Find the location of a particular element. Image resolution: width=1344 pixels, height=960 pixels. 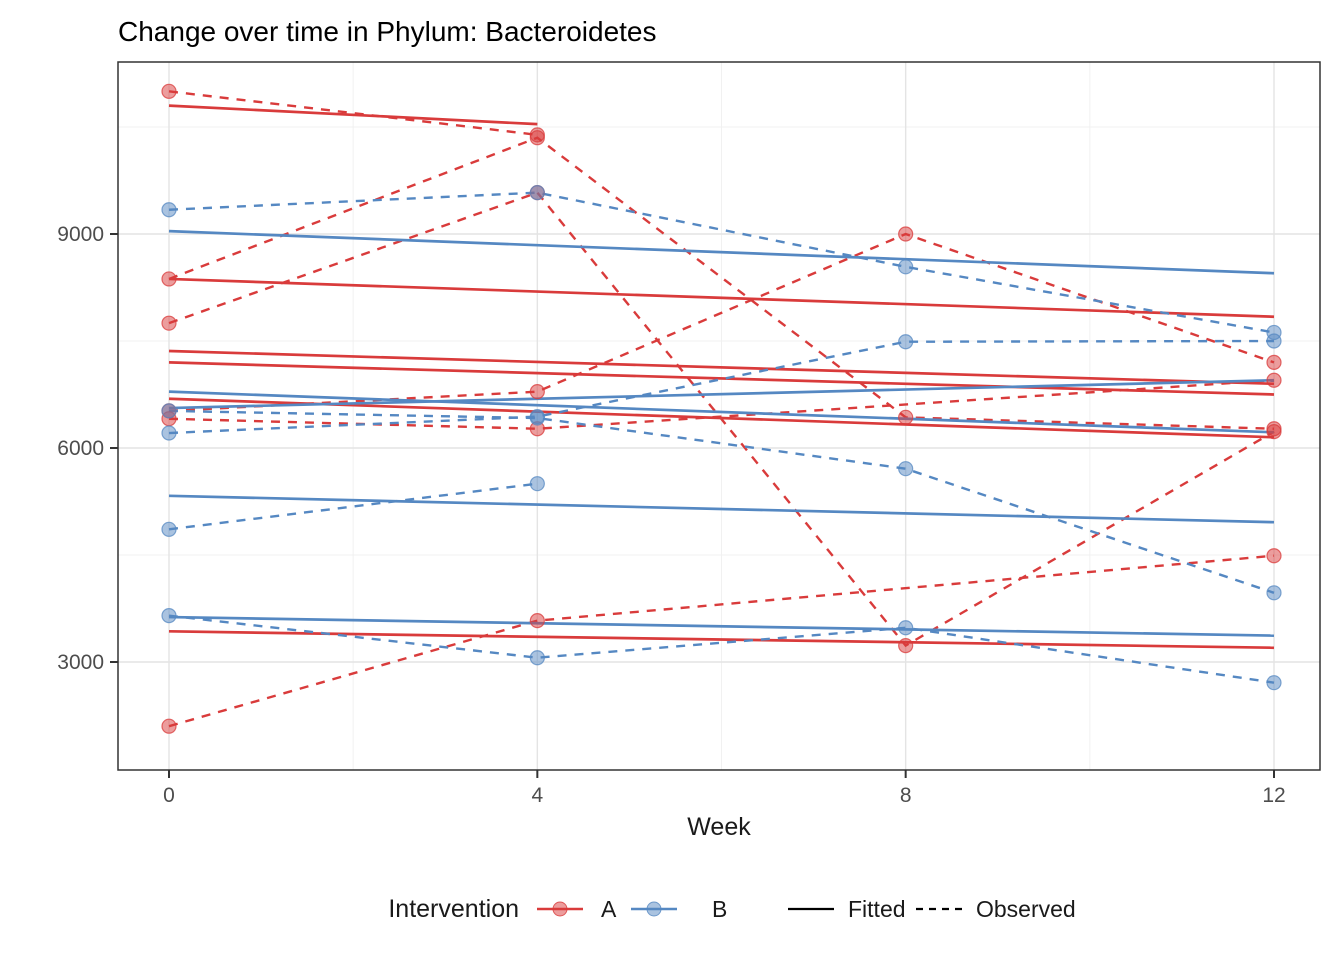

x-tick-label: 8 is located at coordinates (906, 795).